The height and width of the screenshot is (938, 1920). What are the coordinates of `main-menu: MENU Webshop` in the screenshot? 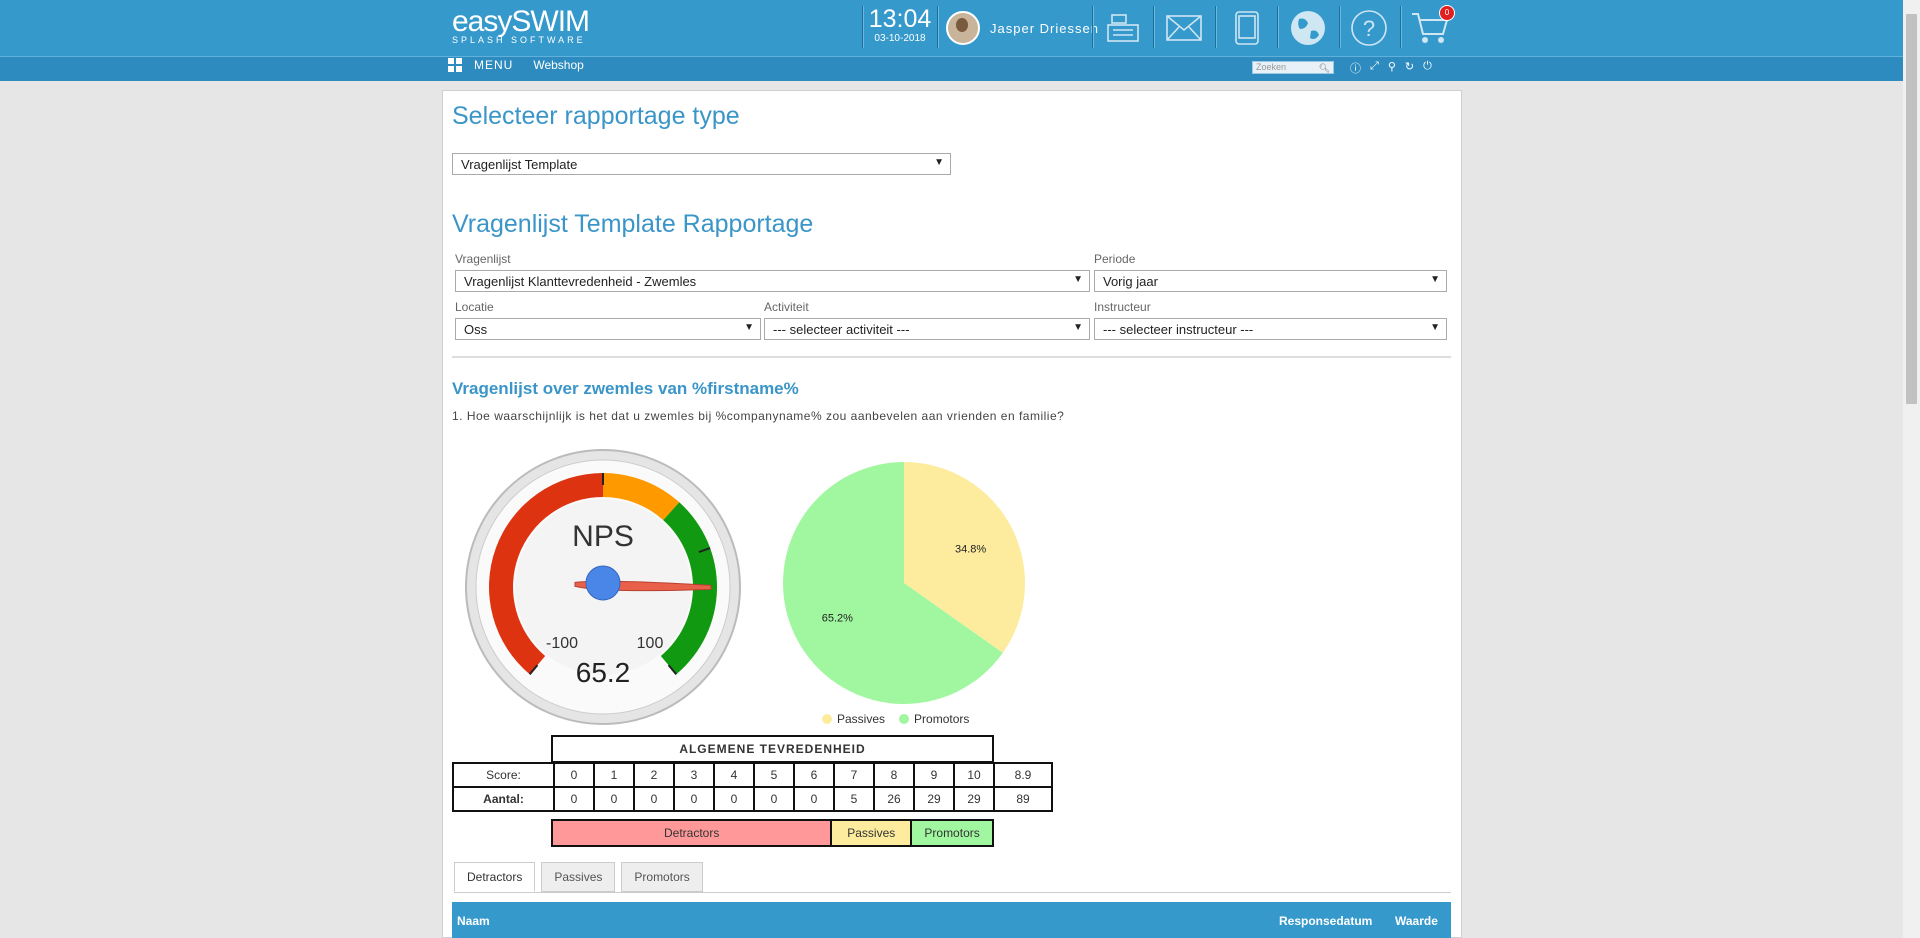 It's located at (516, 65).